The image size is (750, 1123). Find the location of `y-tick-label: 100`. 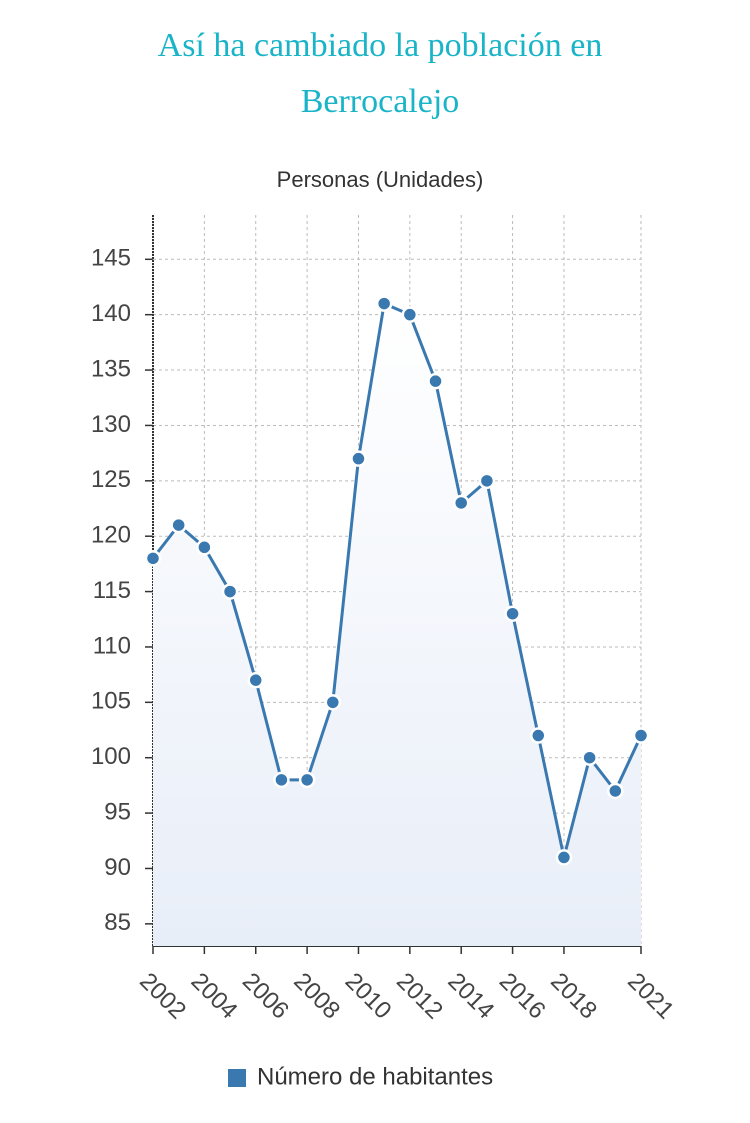

y-tick-label: 100 is located at coordinates (111, 756).